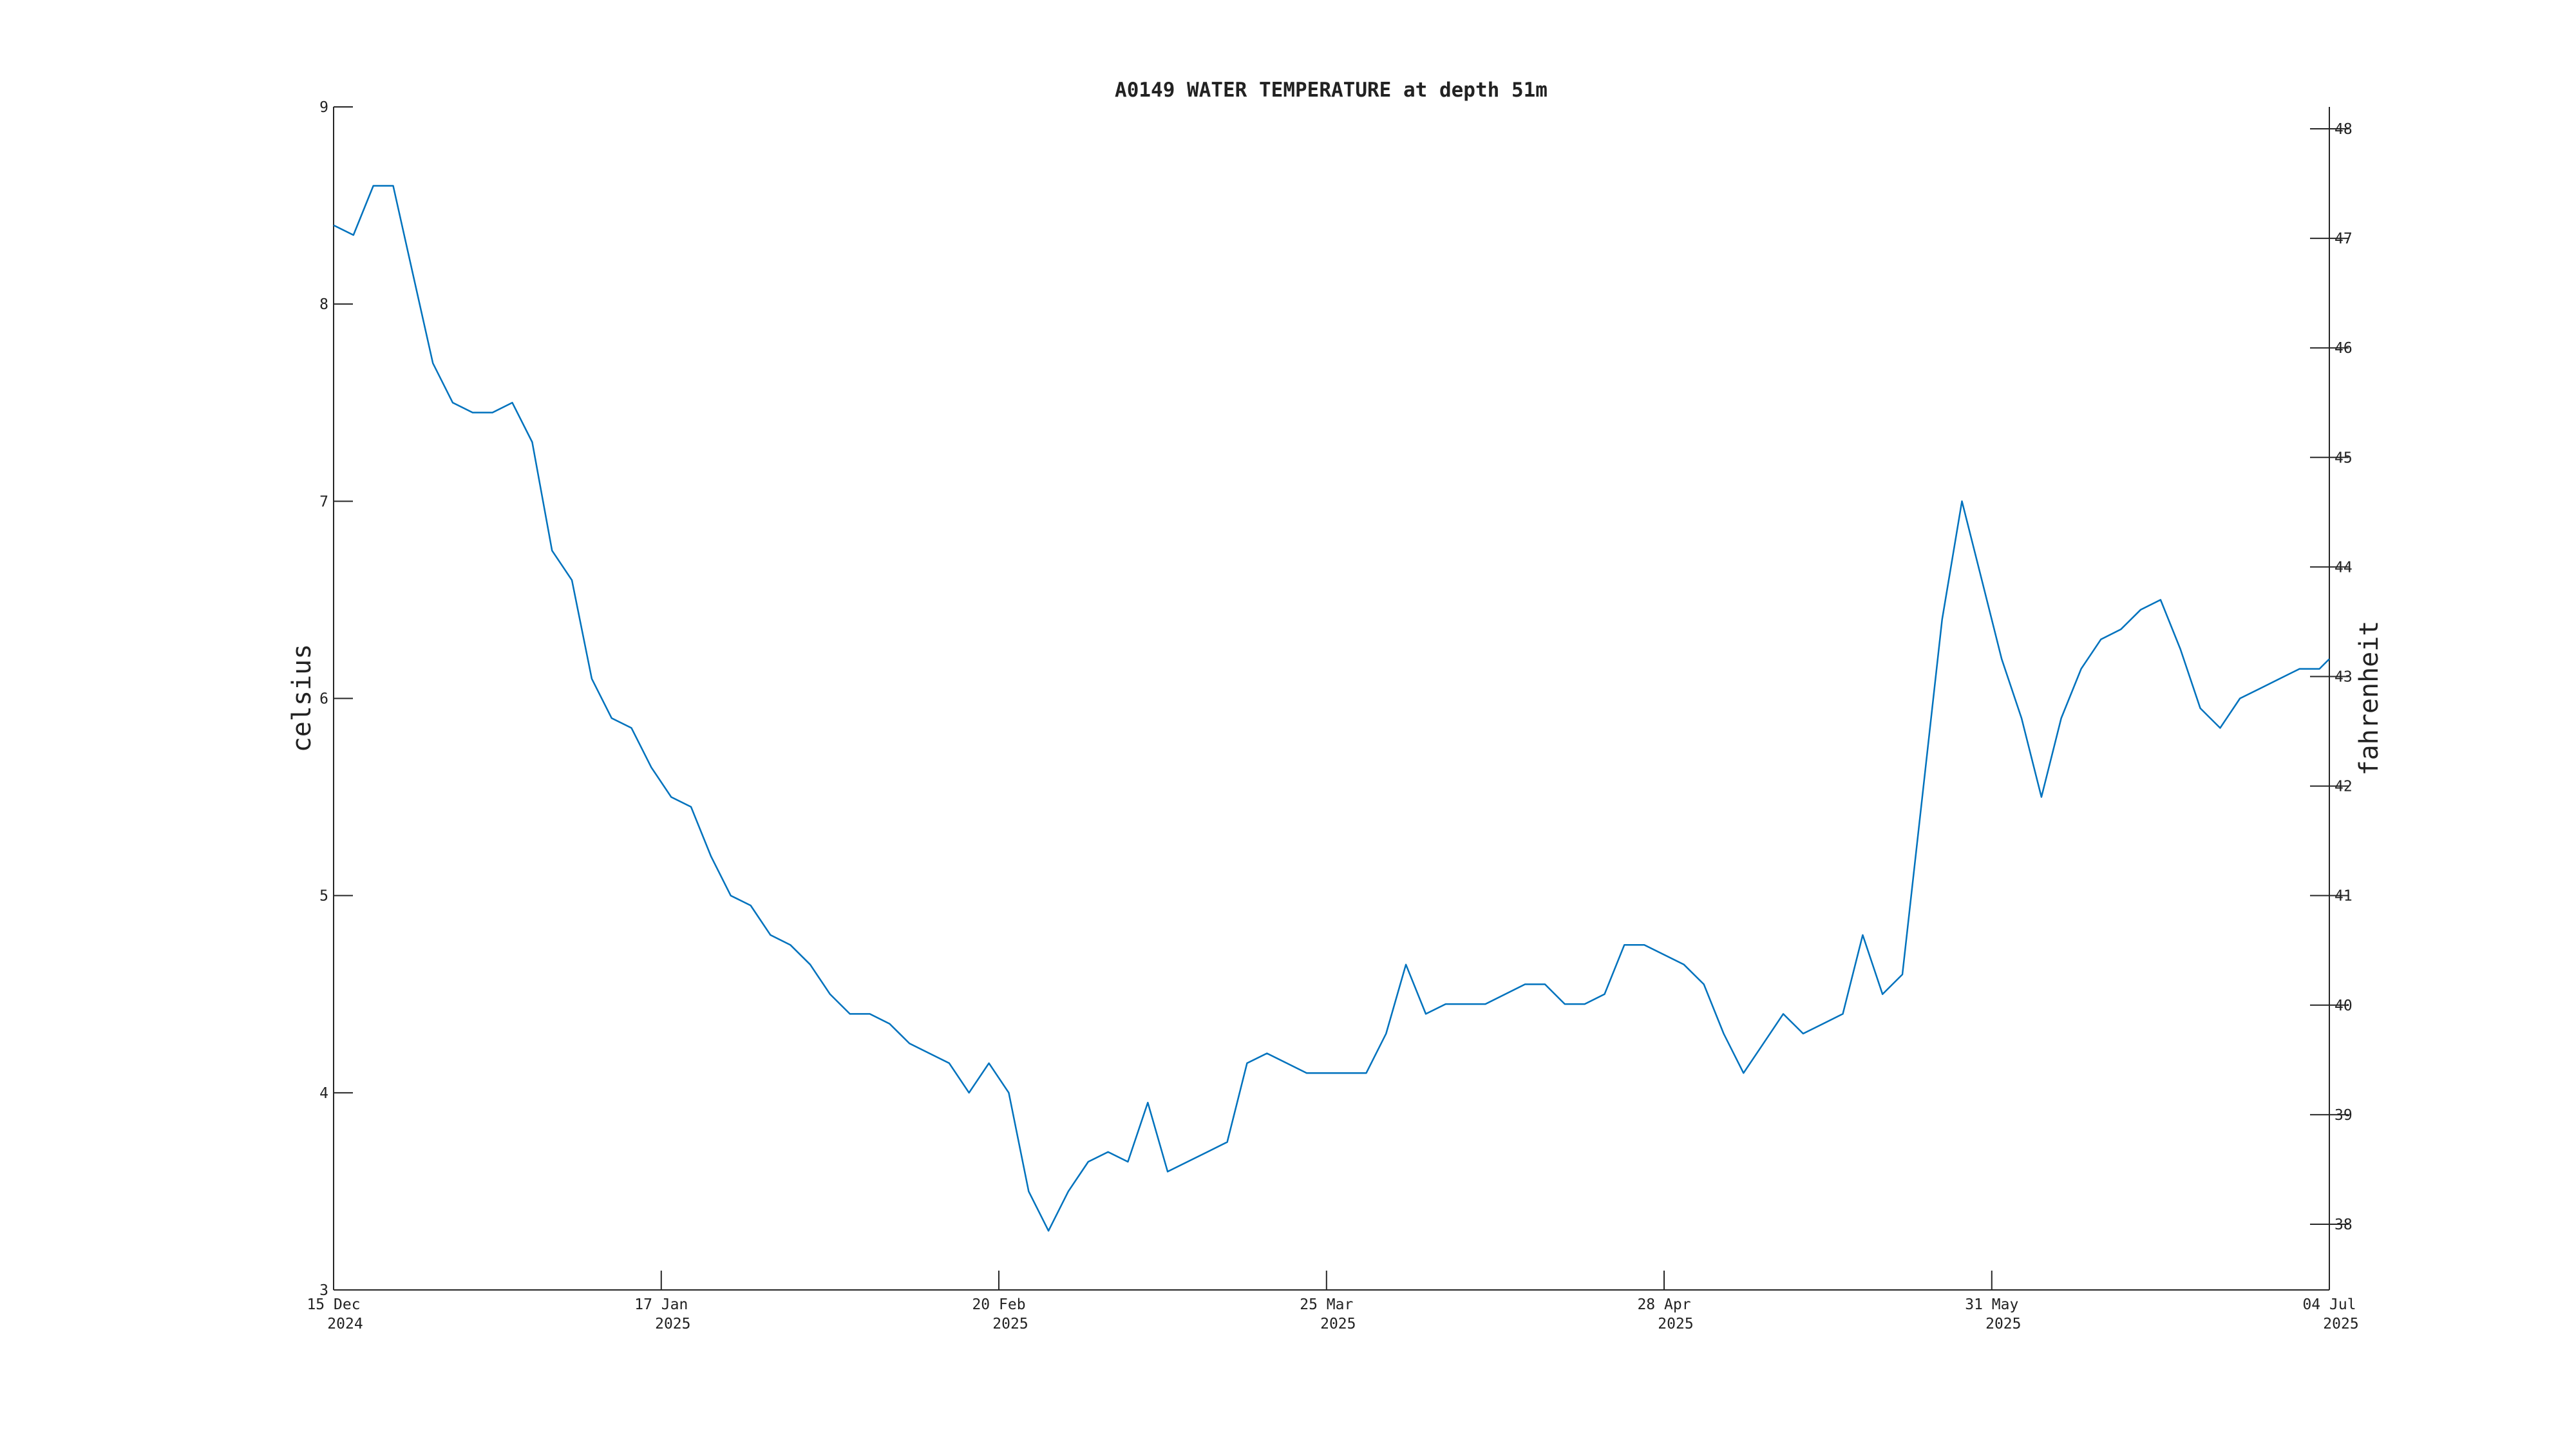 The height and width of the screenshot is (1449, 2576). I want to click on x-tick-label-line: 25 Mar, so click(1326, 1304).